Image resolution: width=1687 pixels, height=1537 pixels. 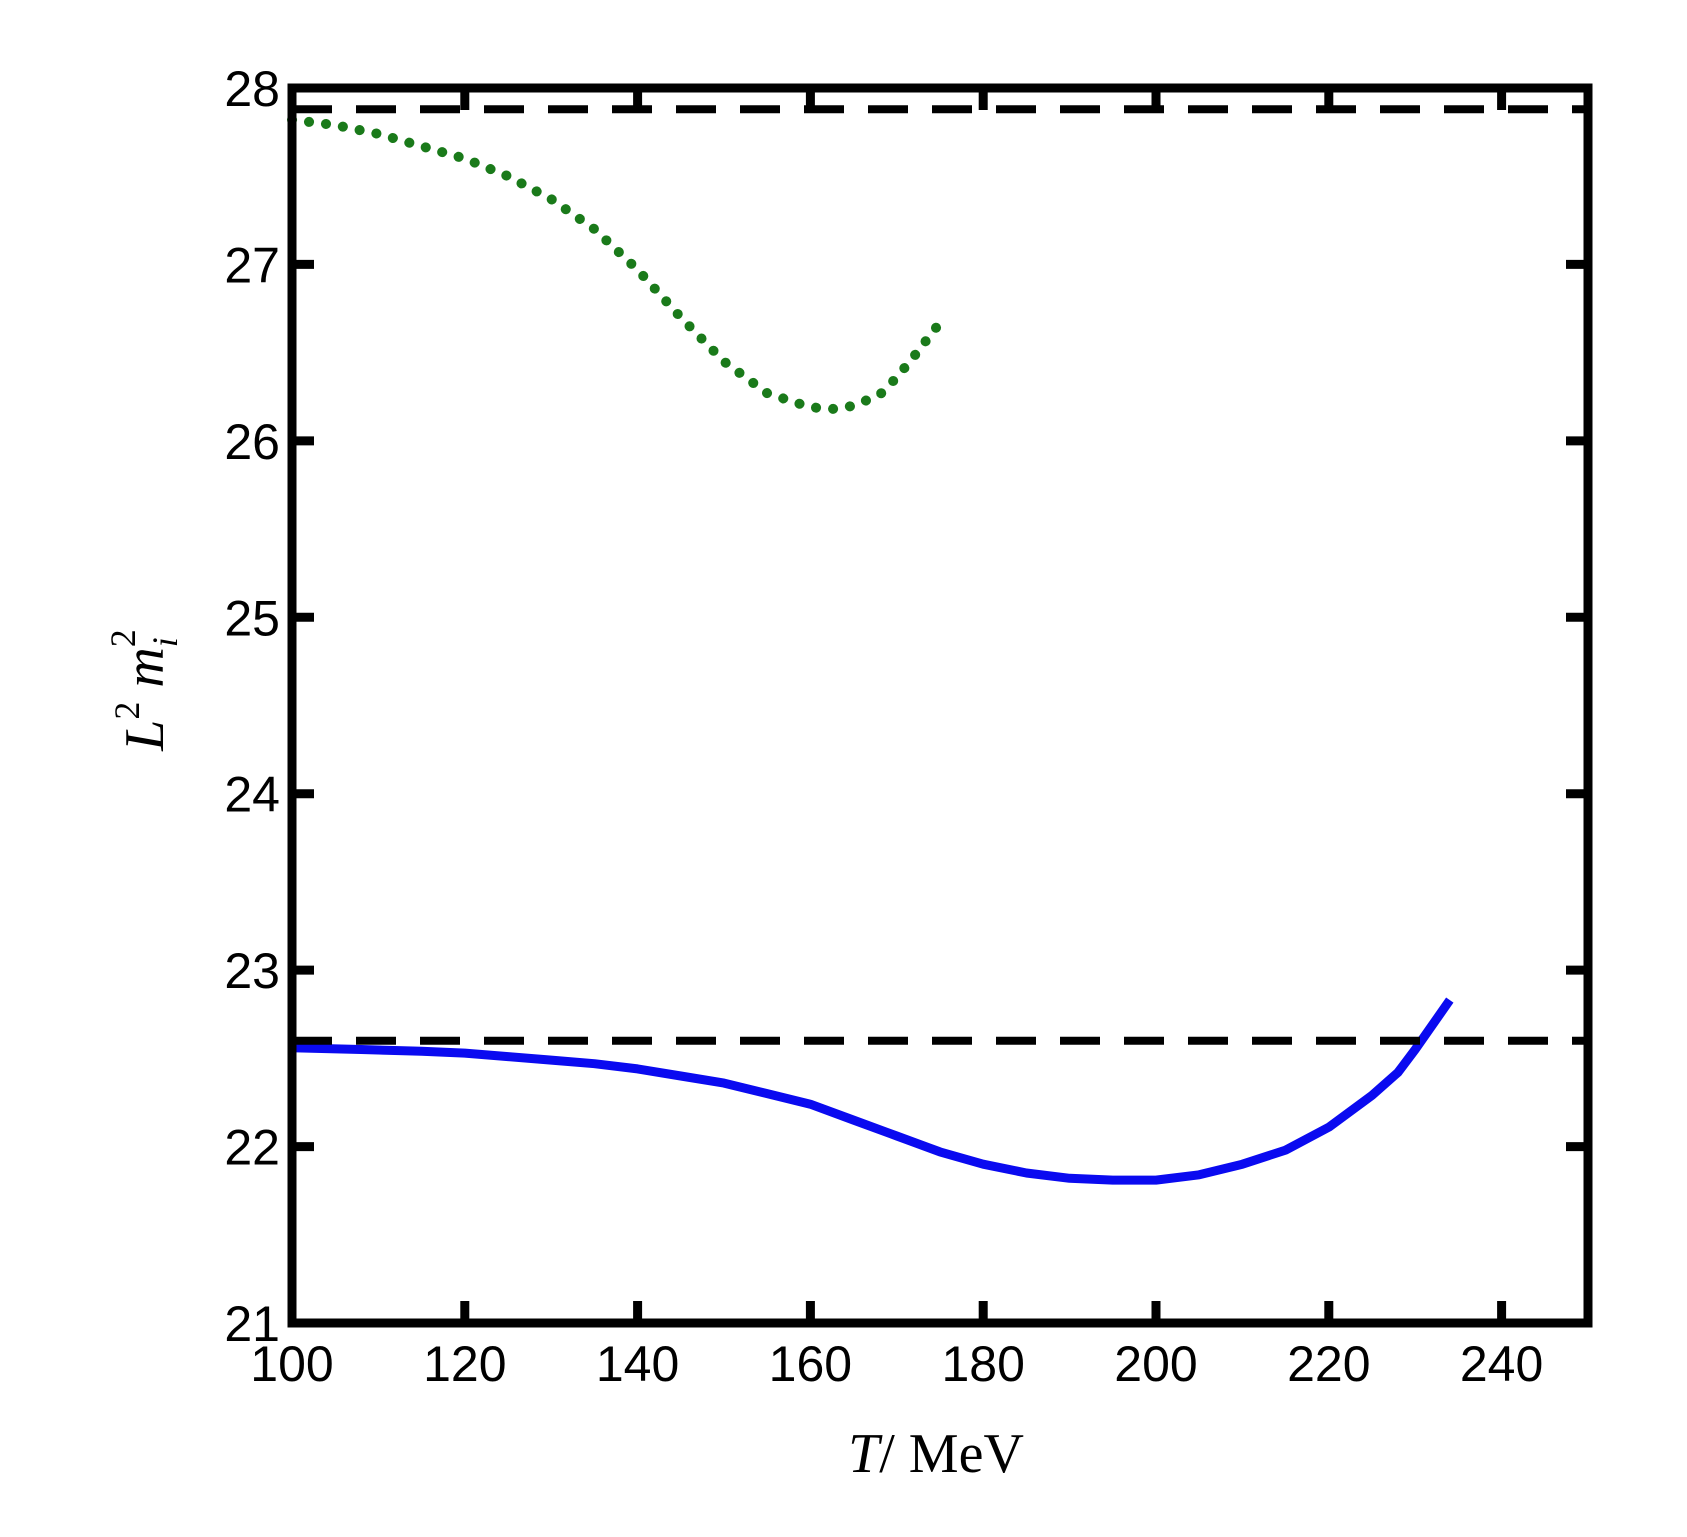 I want to click on x-tick-label: 120, so click(x=464, y=1364).